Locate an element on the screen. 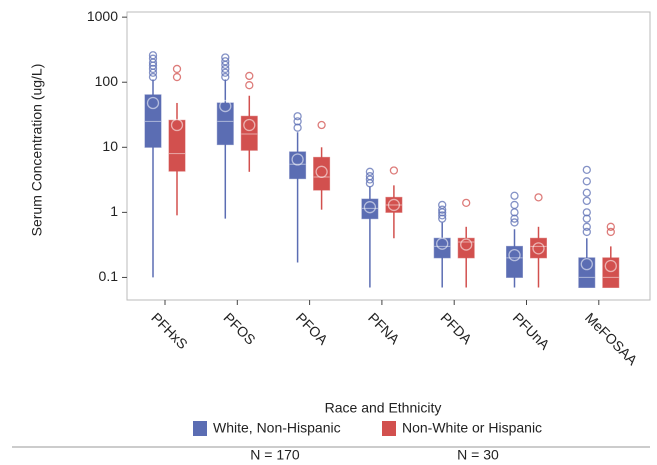 The height and width of the screenshot is (465, 657). y-tick-label: 10 is located at coordinates (110, 146).